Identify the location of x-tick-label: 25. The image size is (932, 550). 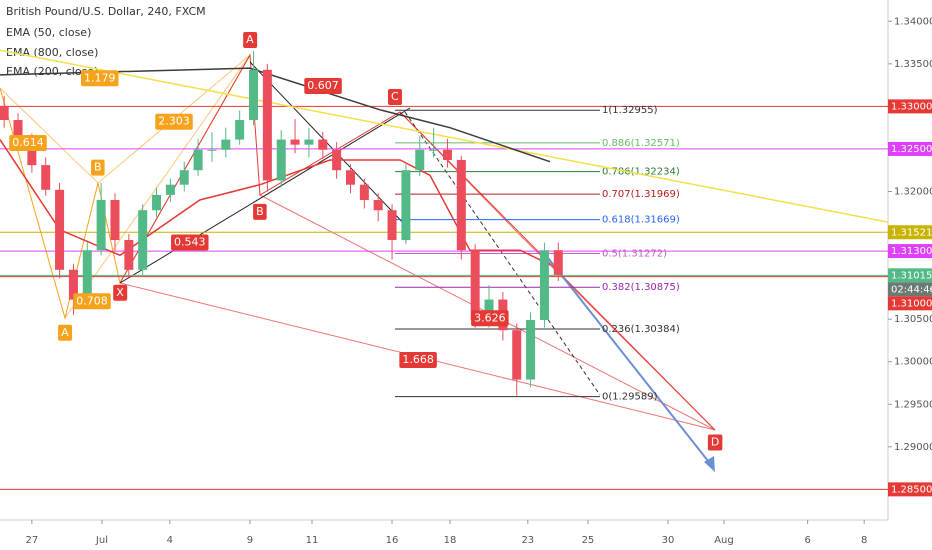
(588, 540).